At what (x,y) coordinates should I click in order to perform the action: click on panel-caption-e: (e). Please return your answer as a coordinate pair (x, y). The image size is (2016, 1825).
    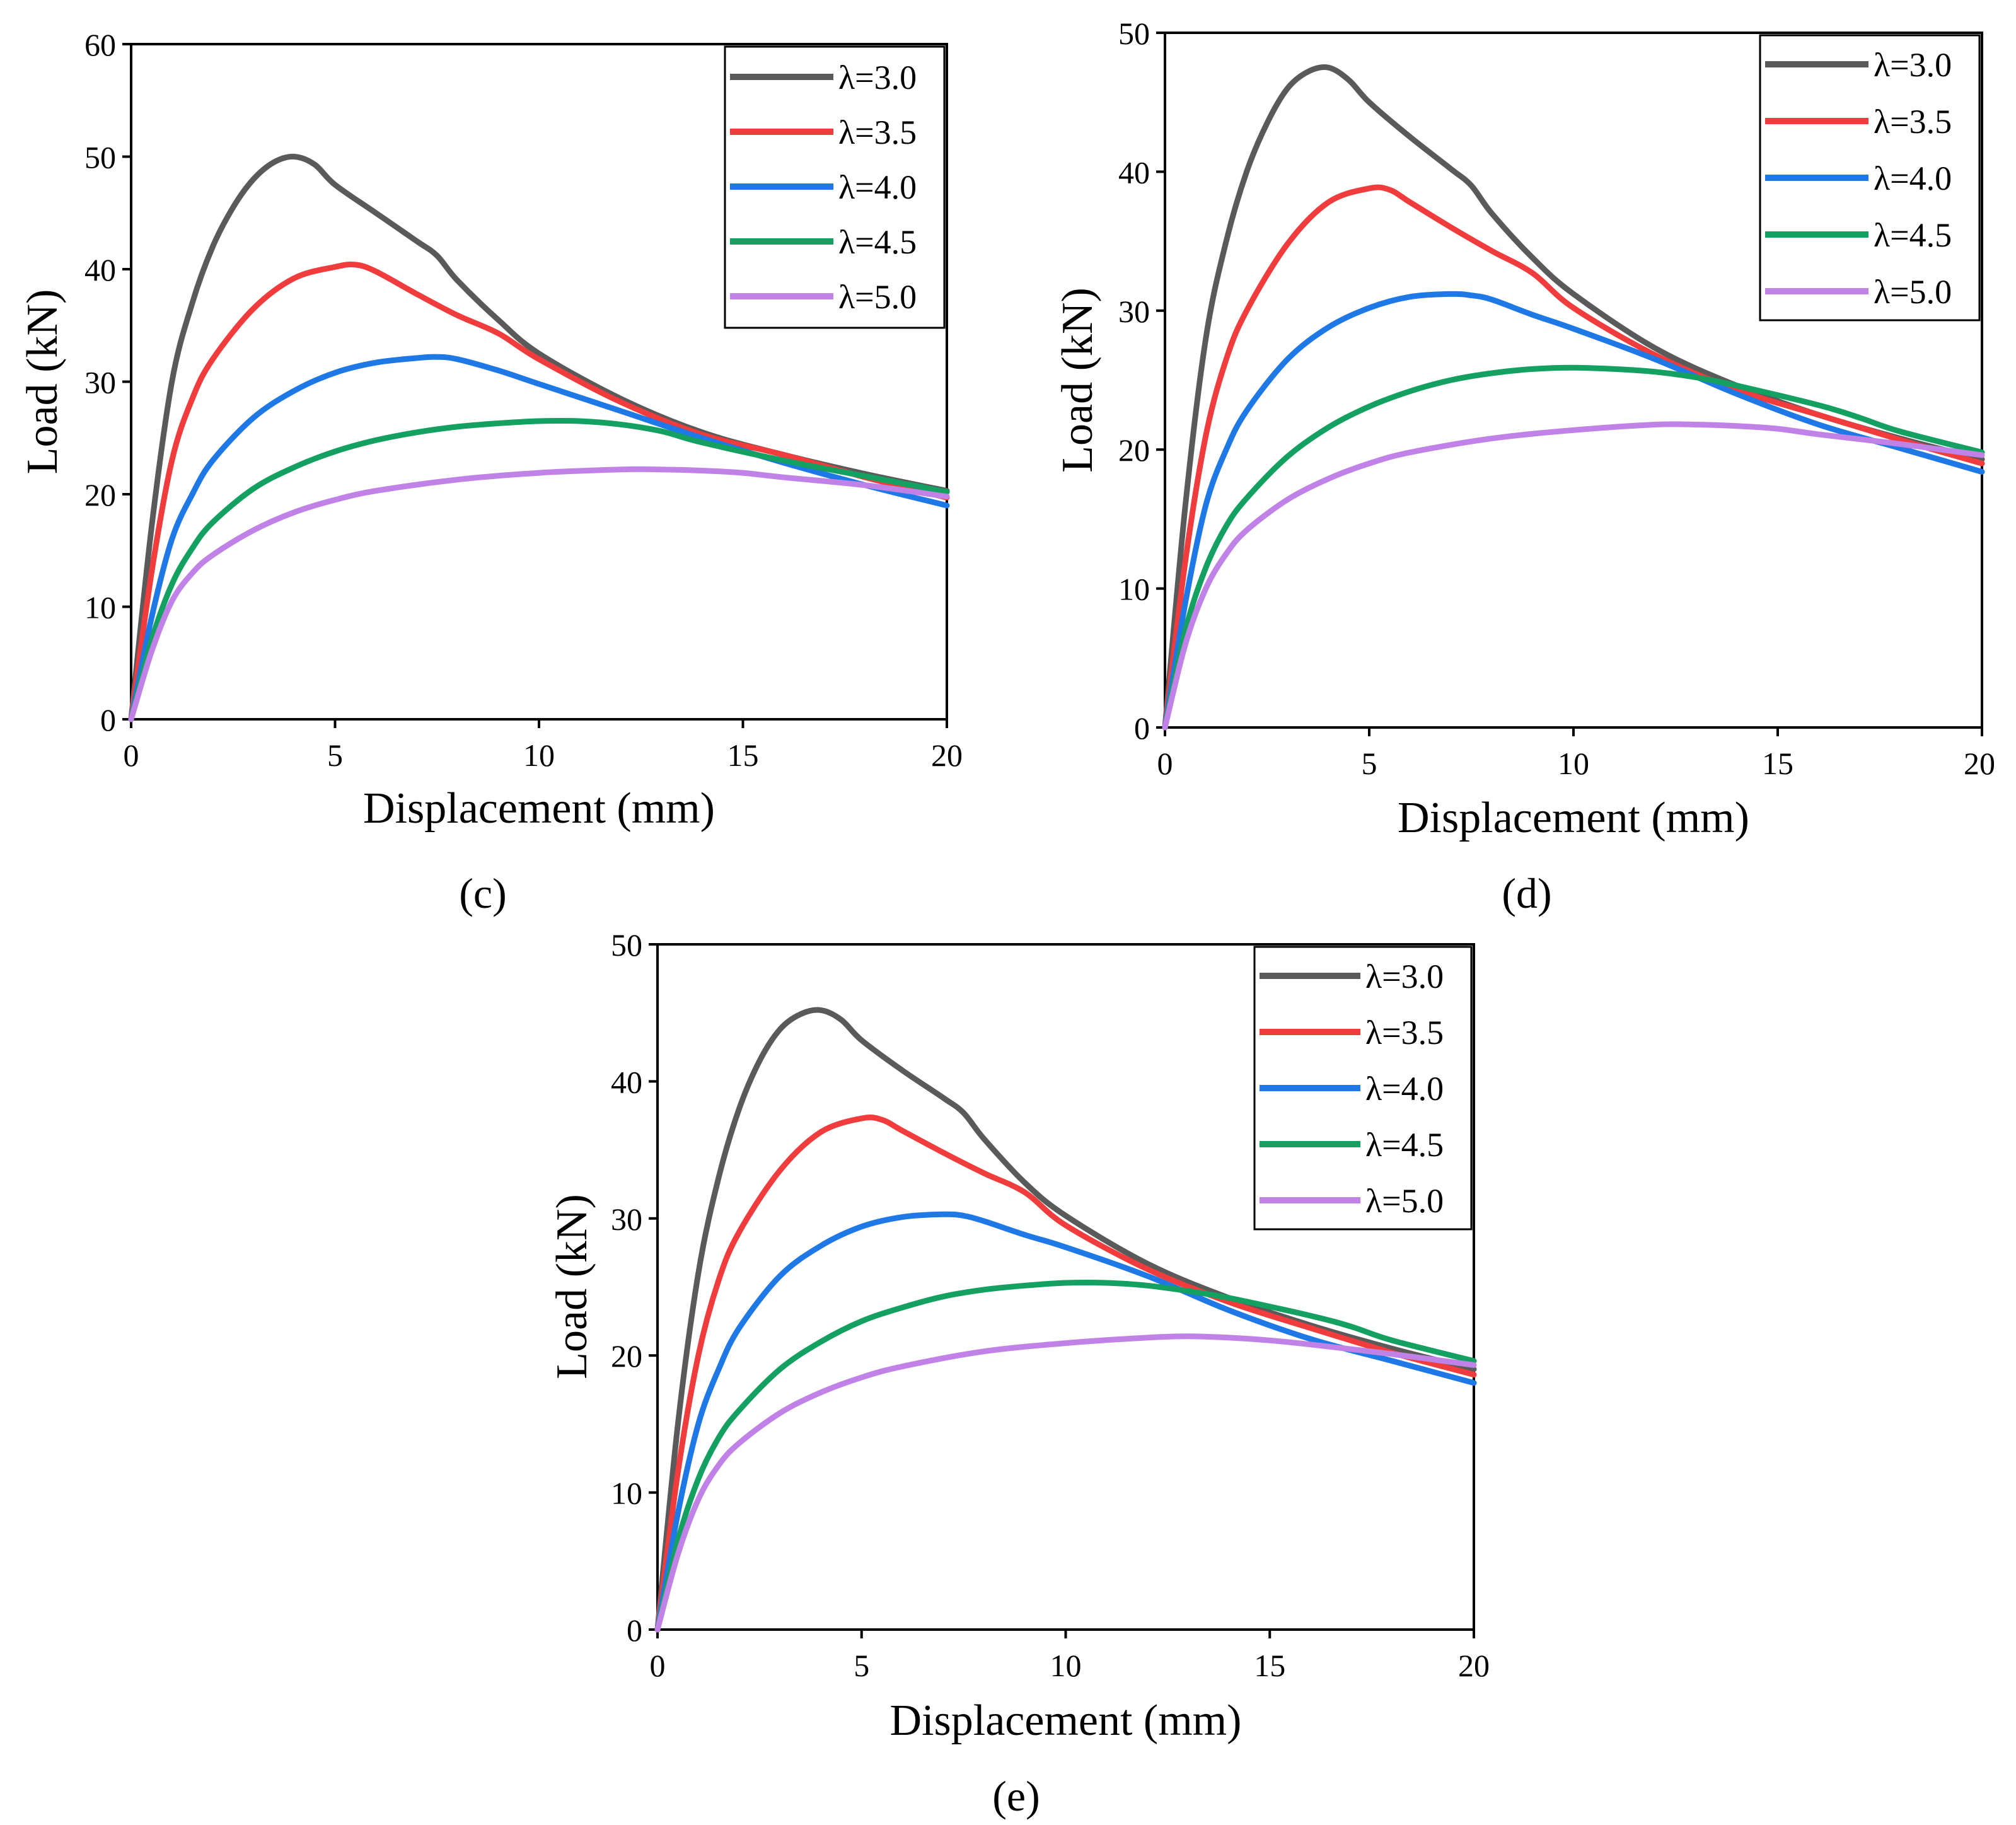
    Looking at the image, I should click on (1016, 1796).